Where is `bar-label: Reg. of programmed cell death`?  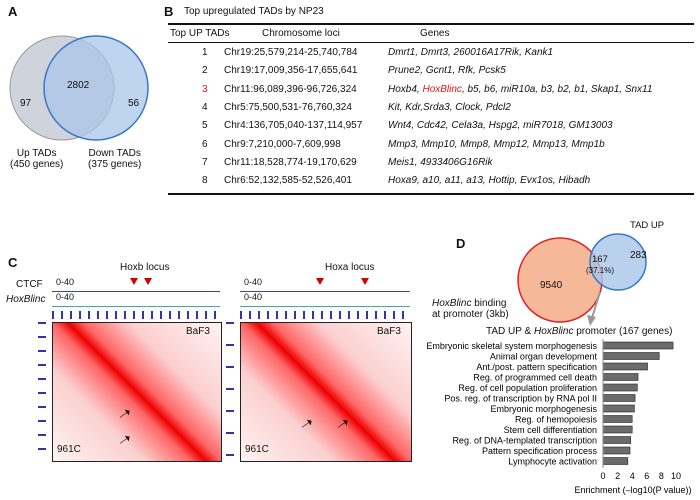 bar-label: Reg. of programmed cell death is located at coordinates (535, 378).